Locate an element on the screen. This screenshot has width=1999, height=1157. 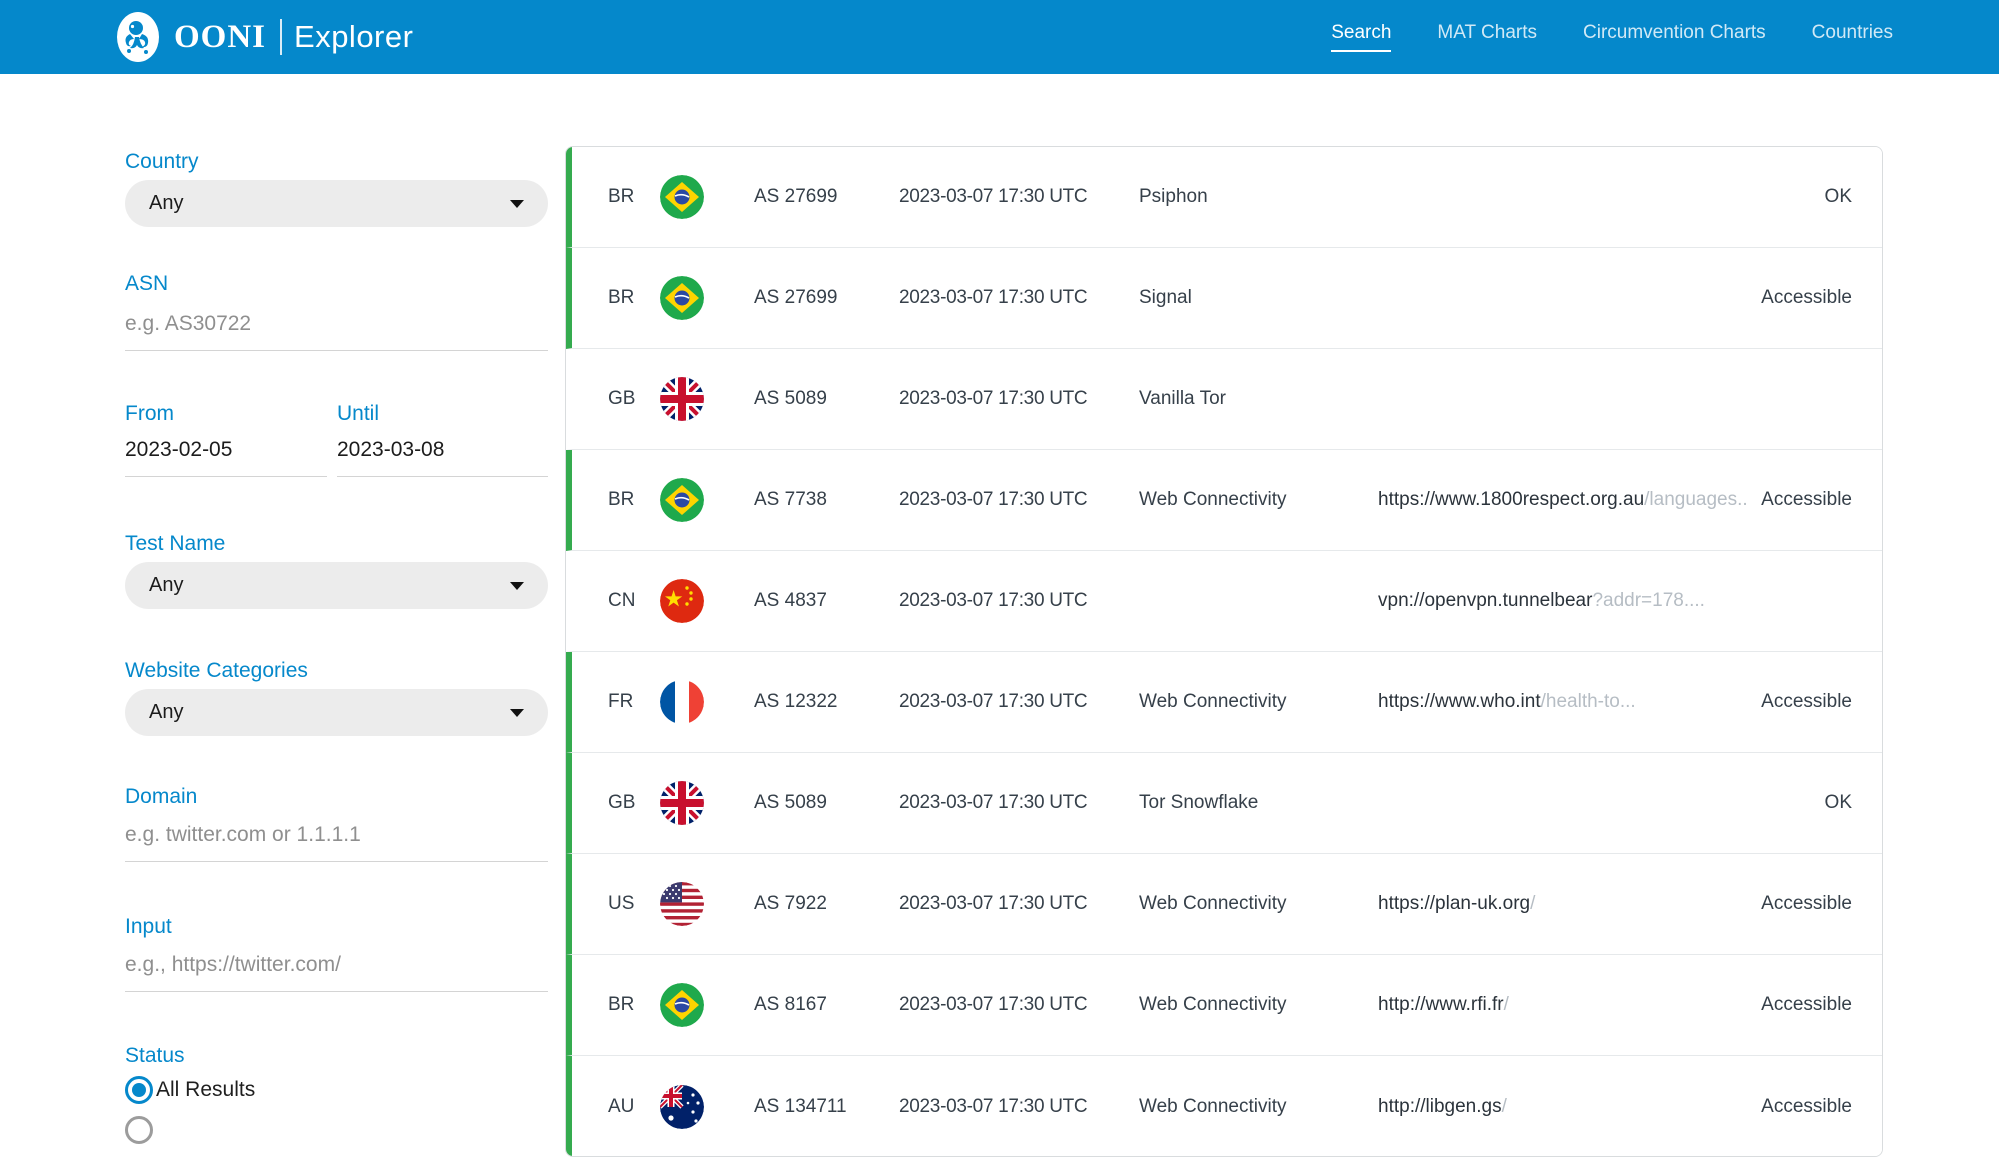
country-select-value: Any is located at coordinates (166, 203).